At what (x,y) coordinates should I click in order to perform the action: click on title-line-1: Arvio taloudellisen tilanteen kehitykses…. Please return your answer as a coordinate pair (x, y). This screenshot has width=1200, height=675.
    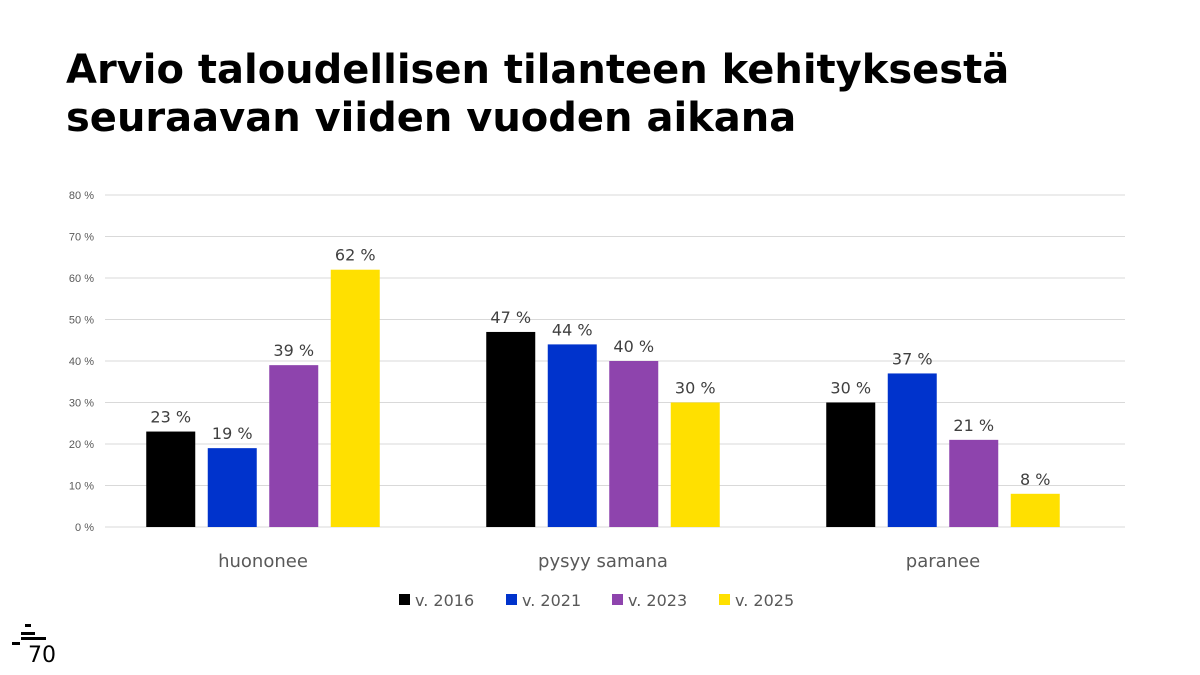
    Looking at the image, I should click on (538, 70).